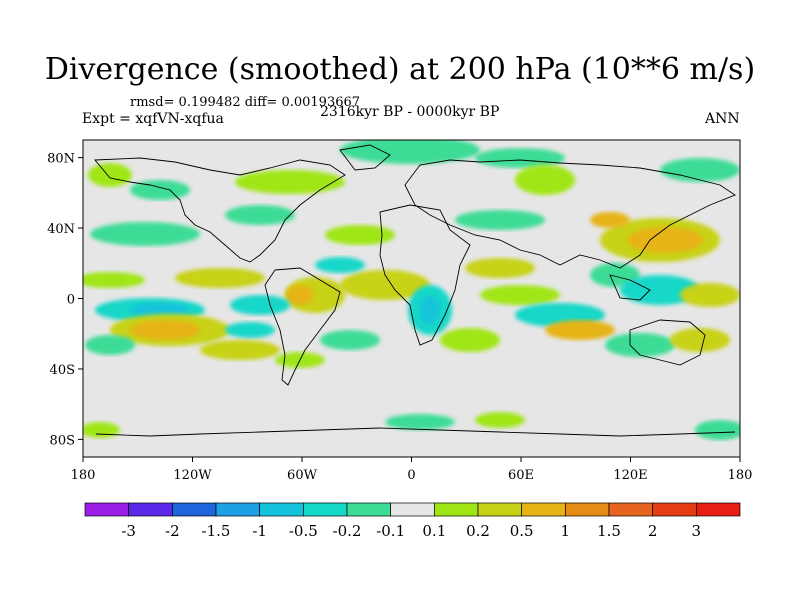  What do you see at coordinates (722, 119) in the screenshot?
I see `season-label: ANN` at bounding box center [722, 119].